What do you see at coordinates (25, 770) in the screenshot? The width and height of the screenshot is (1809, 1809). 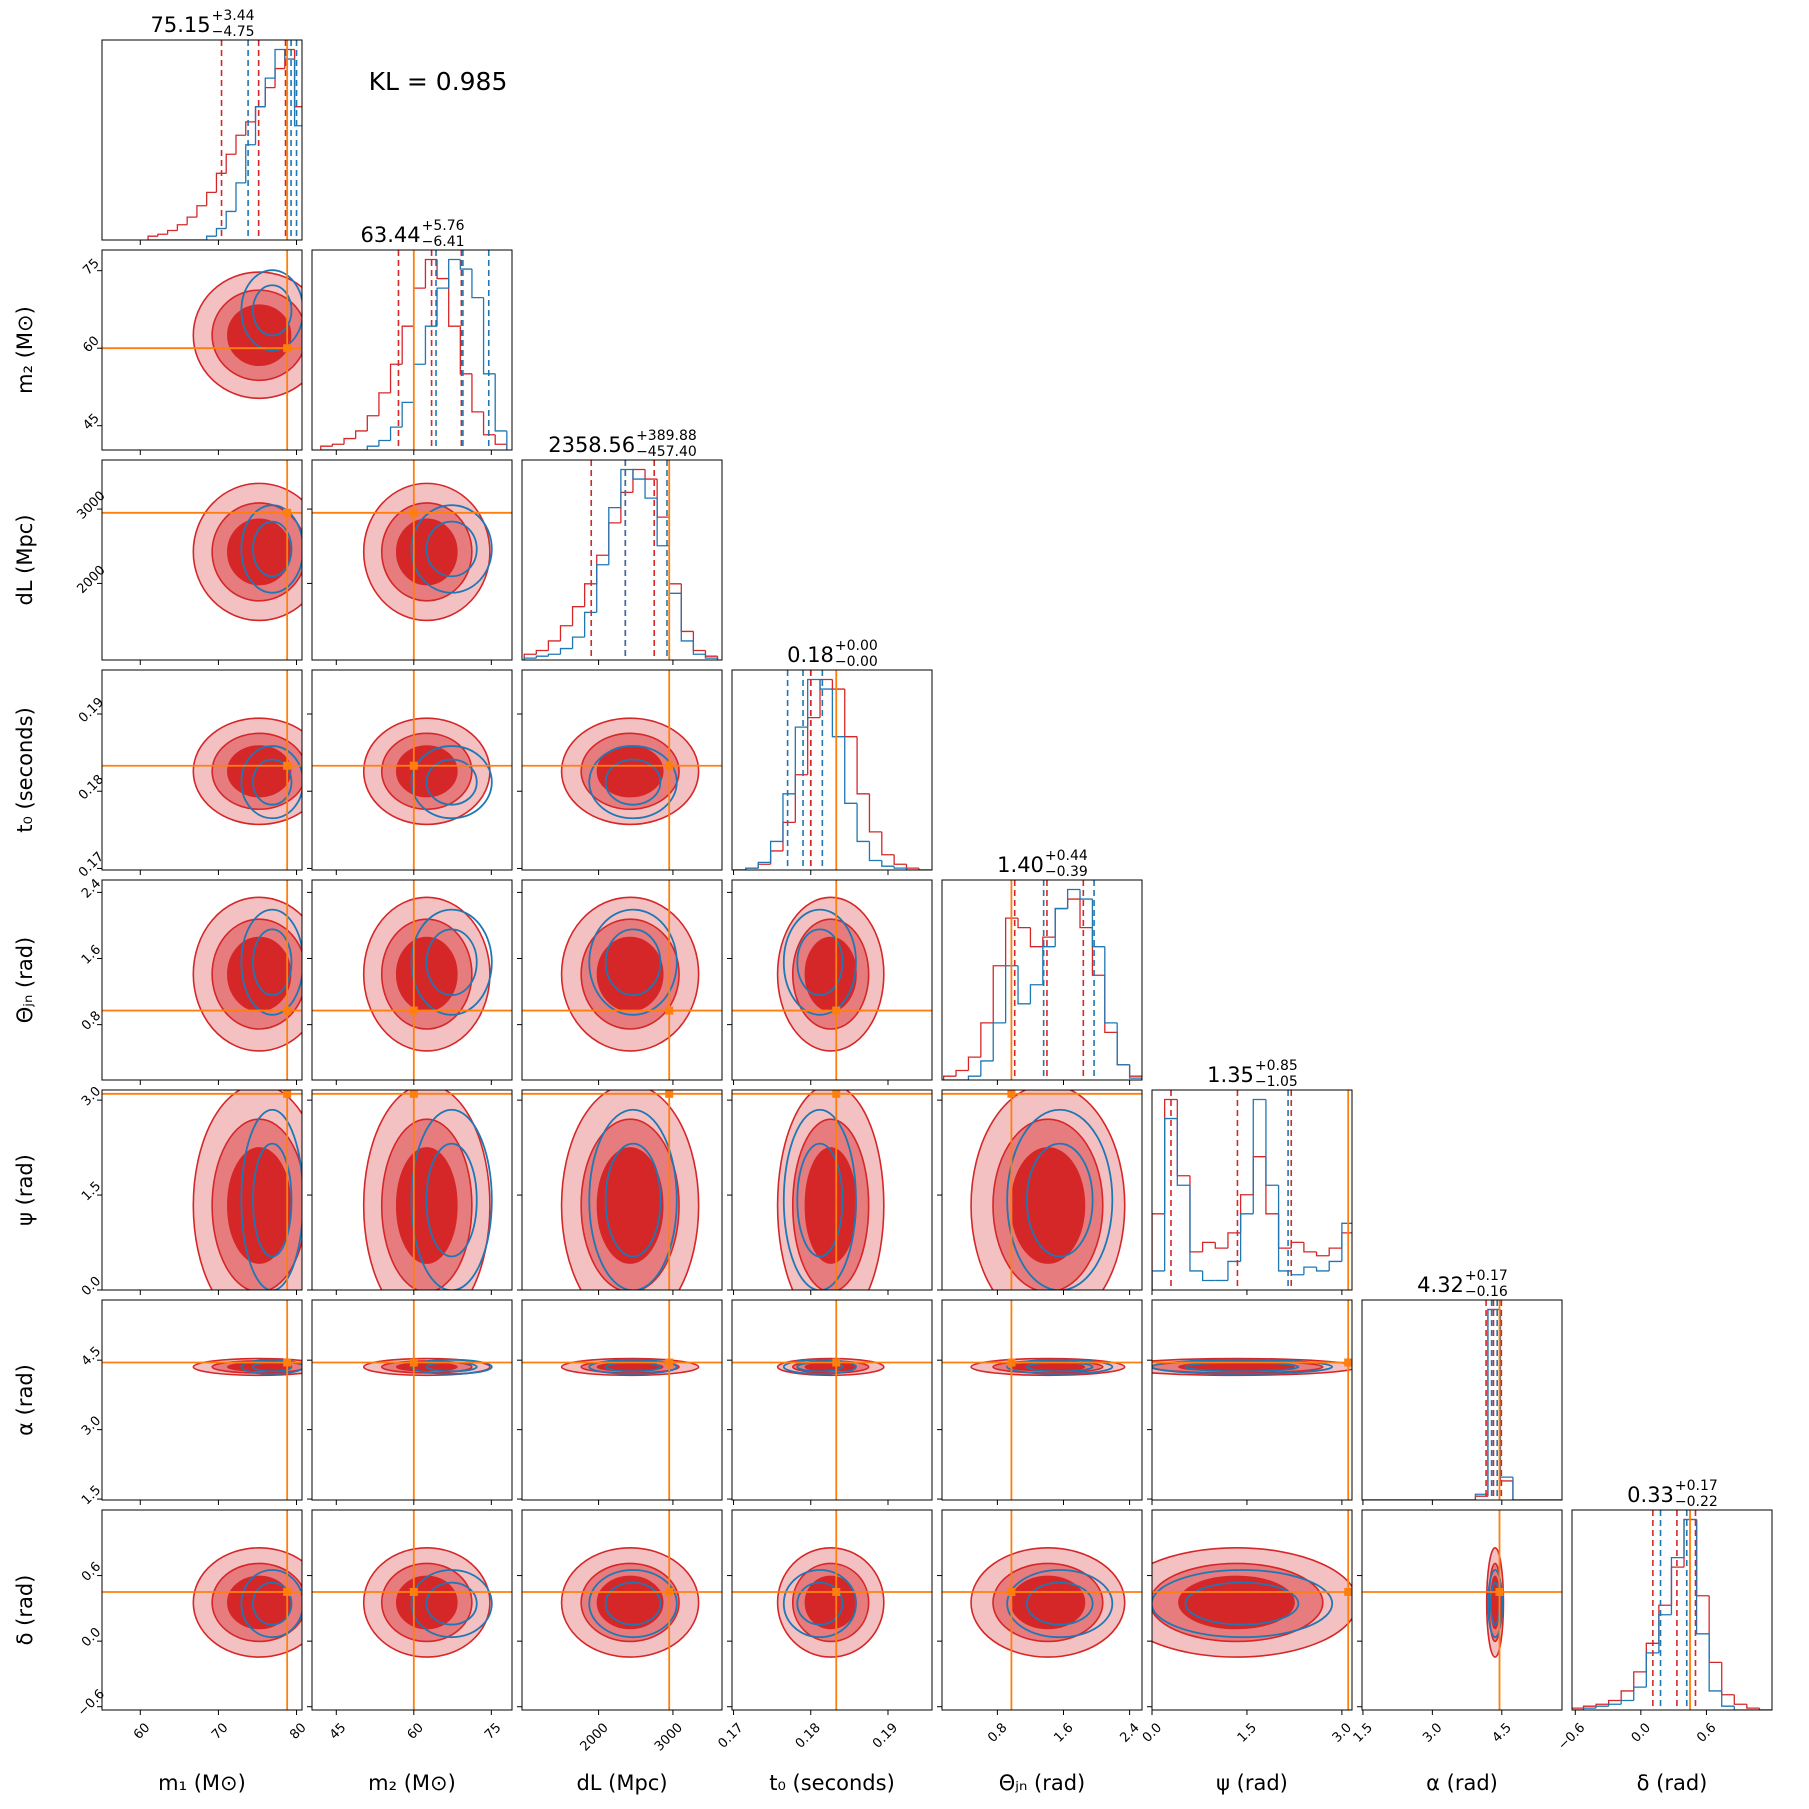 I see `y-axis-label: t₀ (seconds)` at bounding box center [25, 770].